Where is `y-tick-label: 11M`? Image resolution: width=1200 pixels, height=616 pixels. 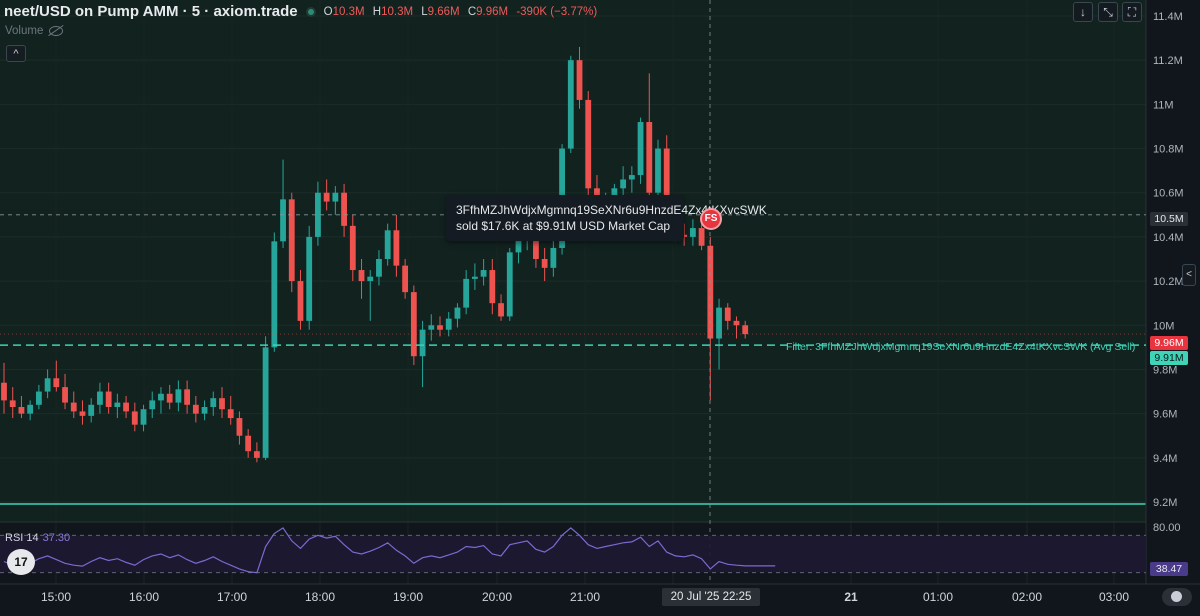 y-tick-label: 11M is located at coordinates (1163, 105).